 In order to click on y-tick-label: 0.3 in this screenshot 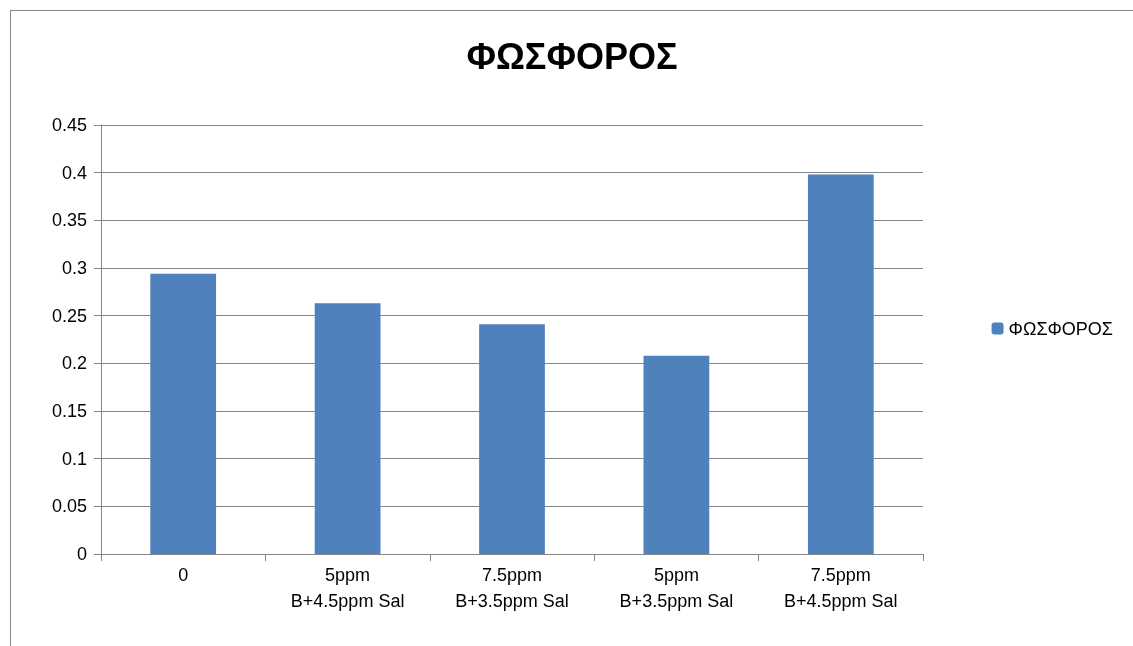, I will do `click(74, 268)`.